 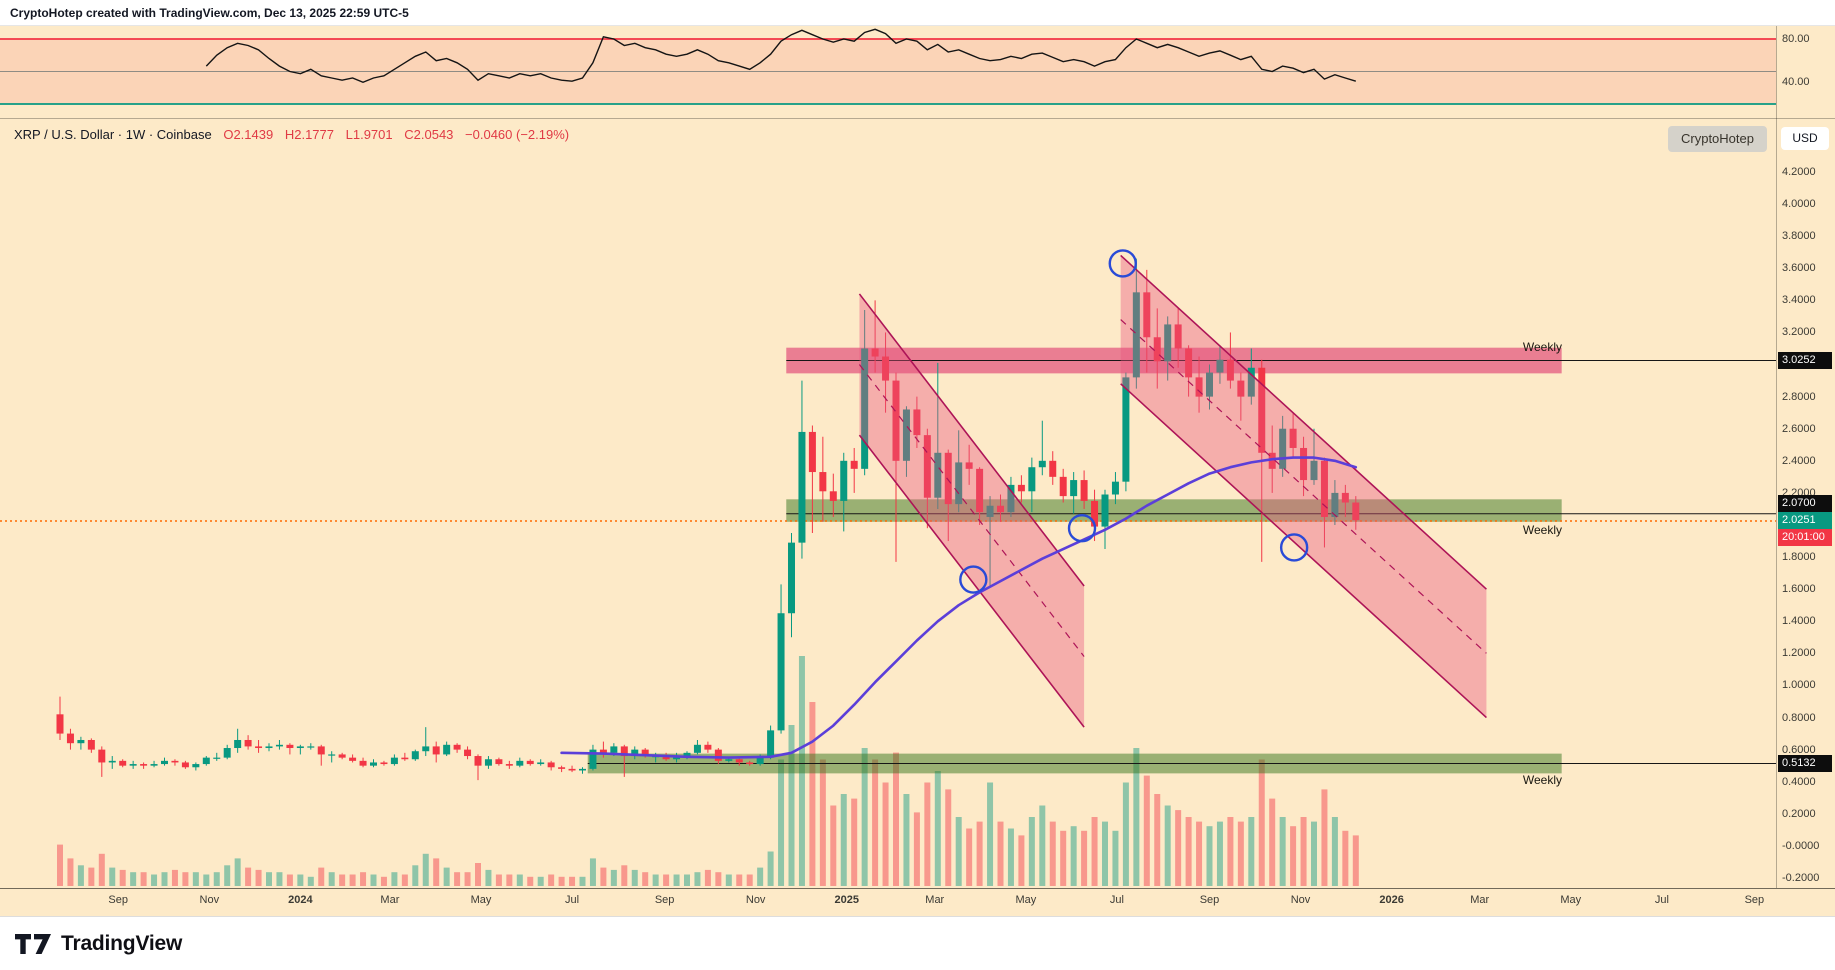 I want to click on price-tick-label: 2.8000, so click(x=1799, y=396).